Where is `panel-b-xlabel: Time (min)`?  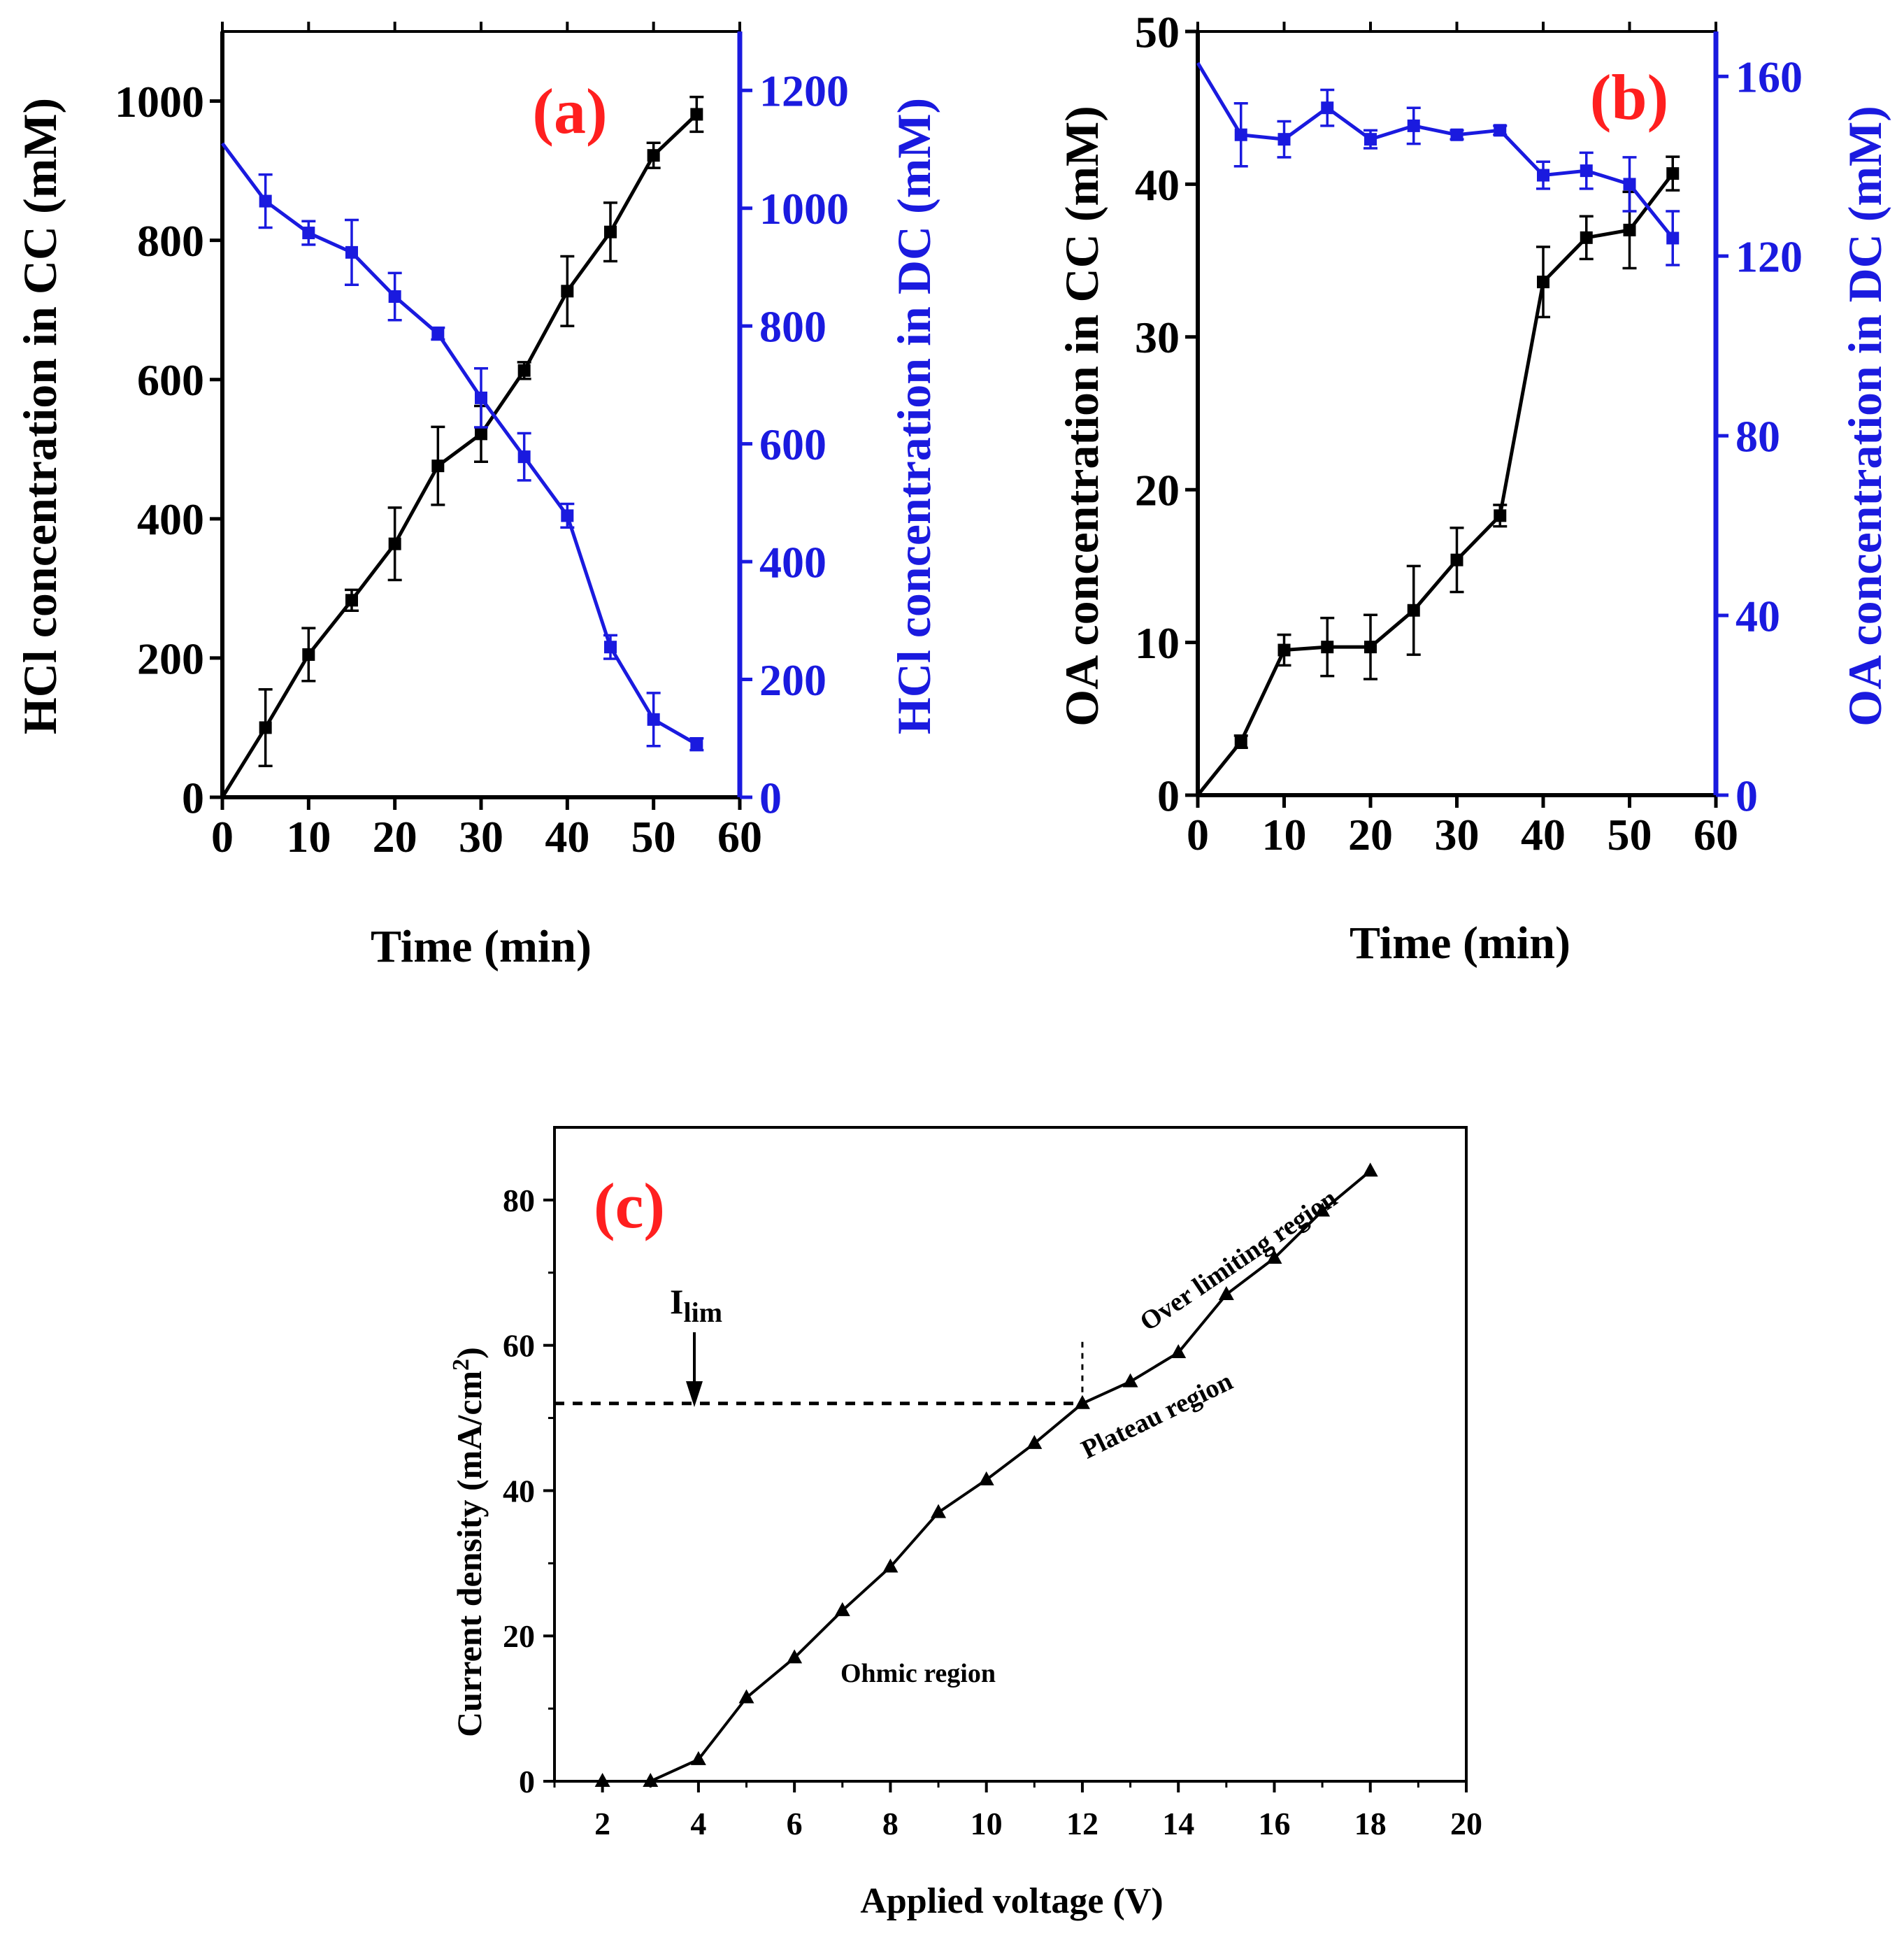
panel-b-xlabel: Time (min) is located at coordinates (1460, 943).